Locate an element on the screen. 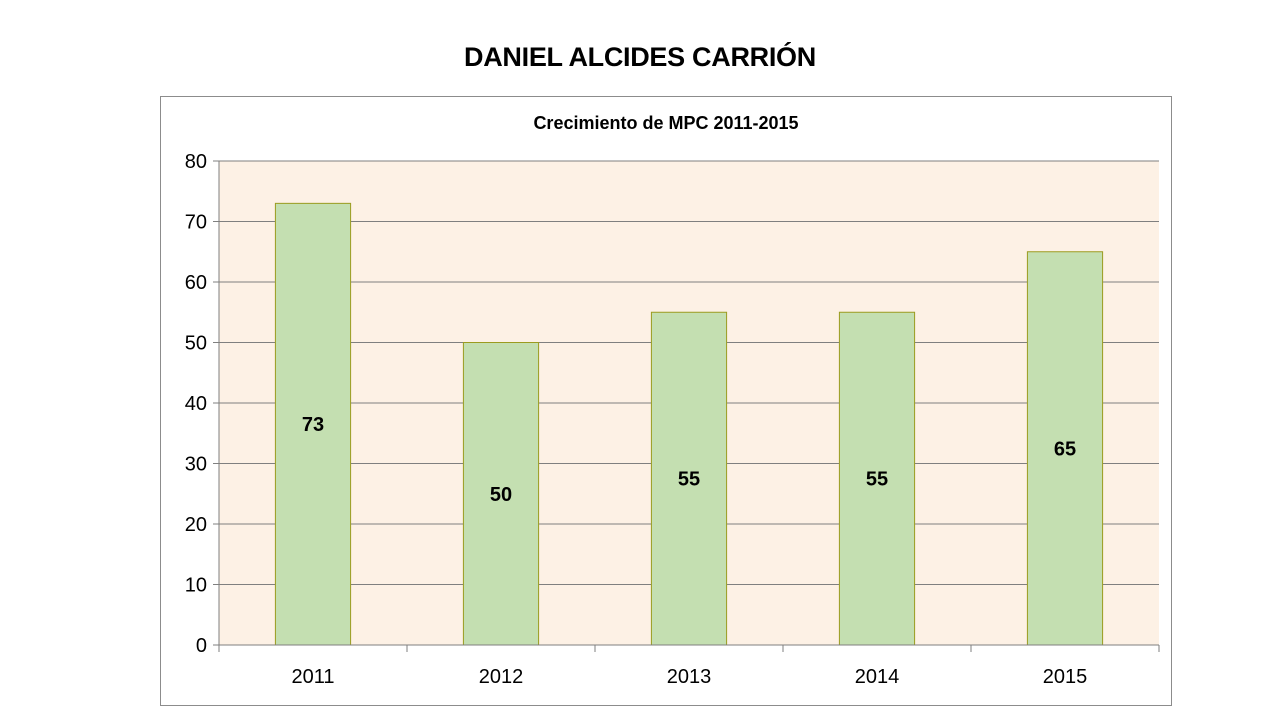 The height and width of the screenshot is (720, 1280). bar-2011 is located at coordinates (313, 424).